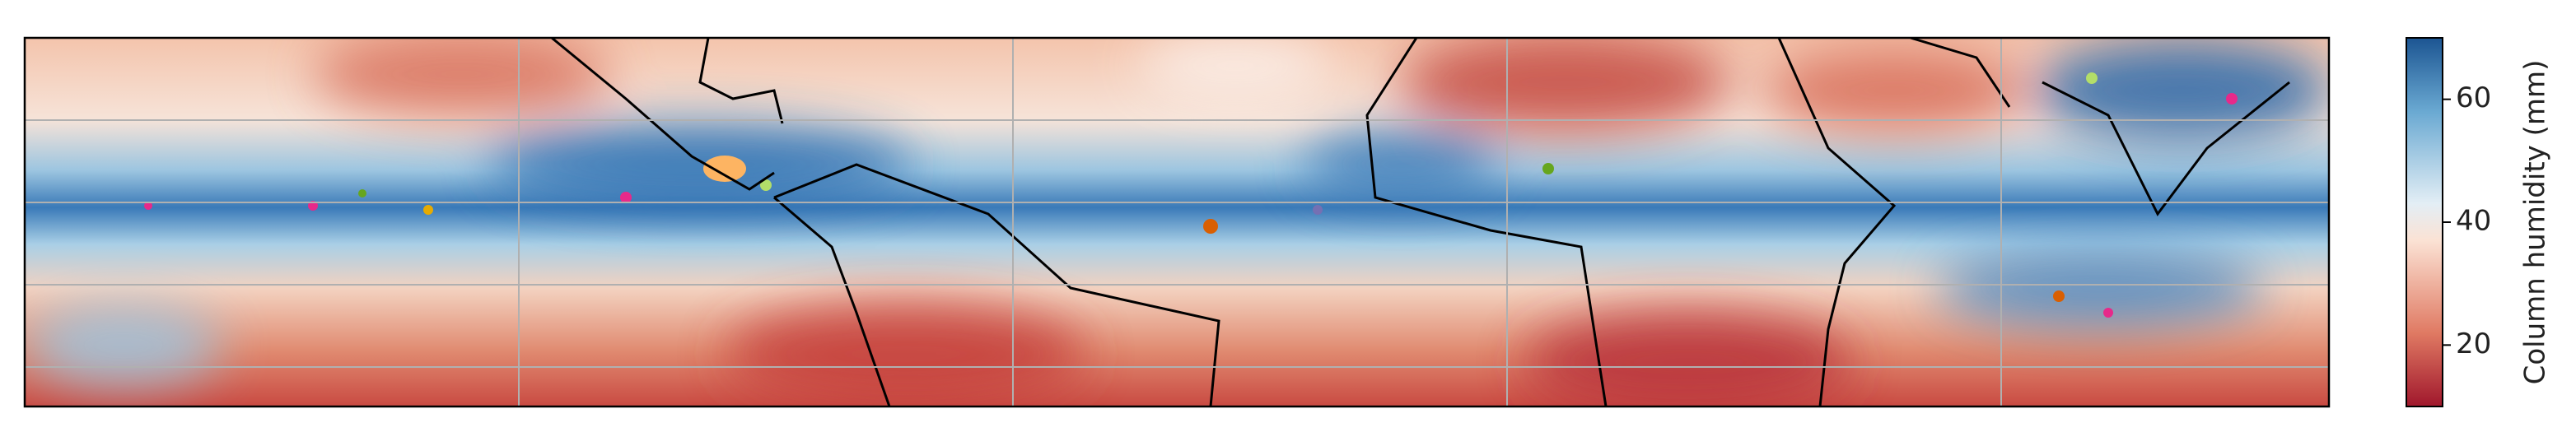  Describe the element at coordinates (2473, 344) in the screenshot. I see `colorbar-tick-label: 20` at that location.